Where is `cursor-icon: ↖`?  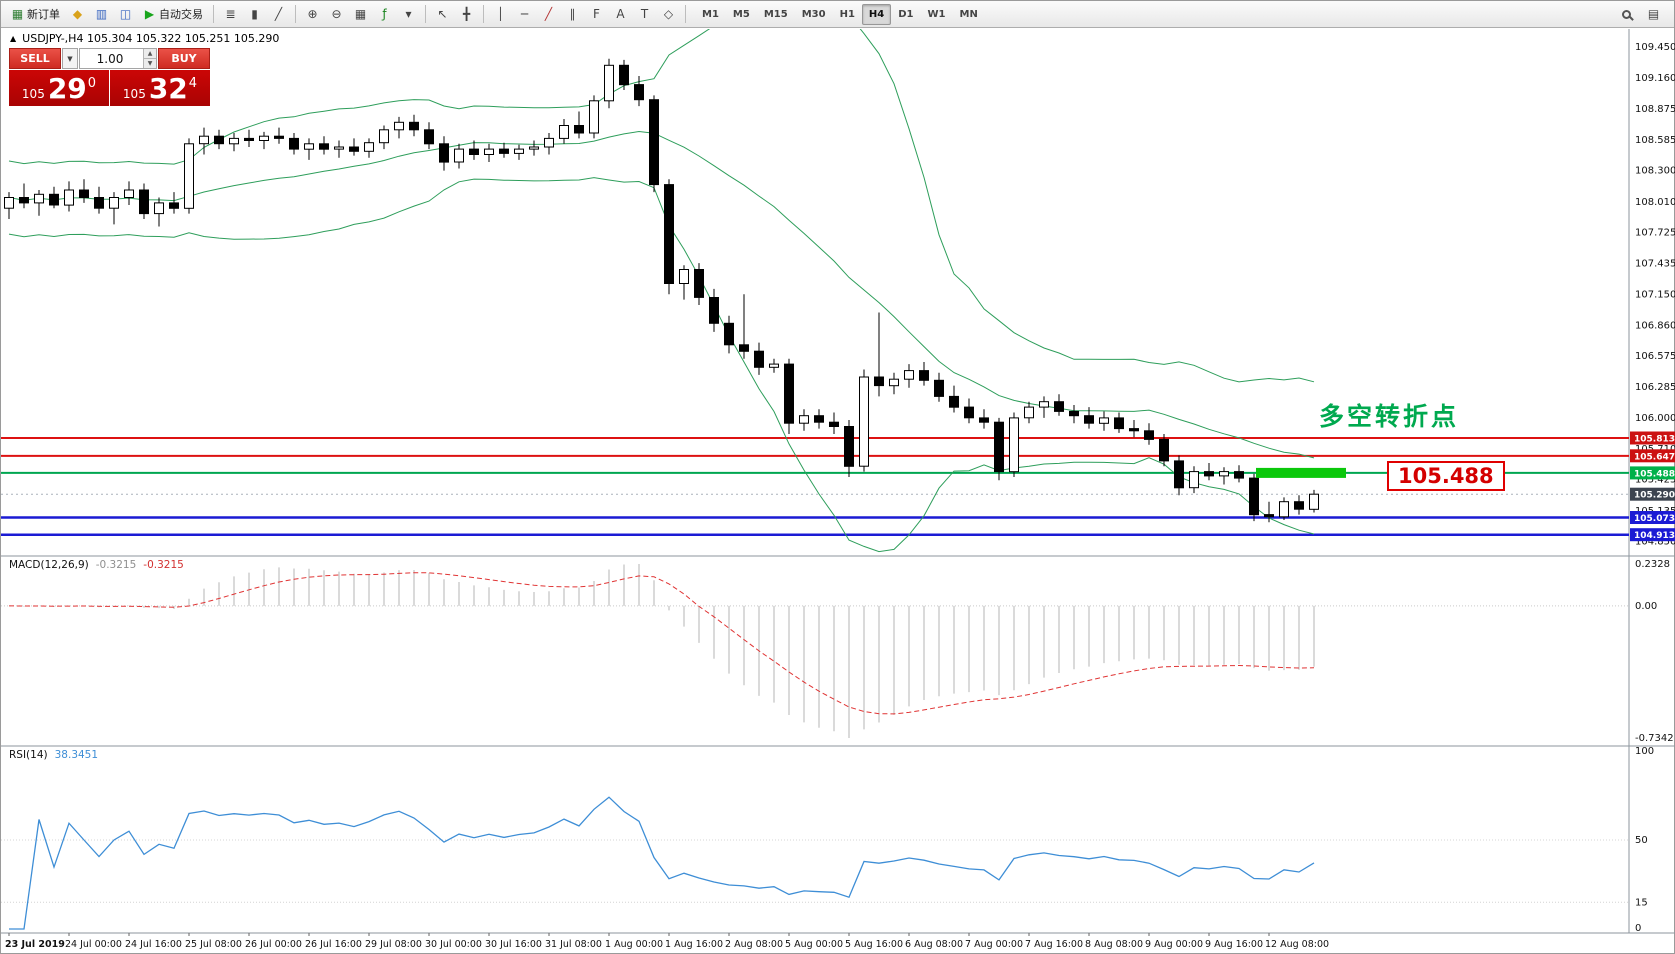
cursor-icon: ↖ is located at coordinates (442, 14).